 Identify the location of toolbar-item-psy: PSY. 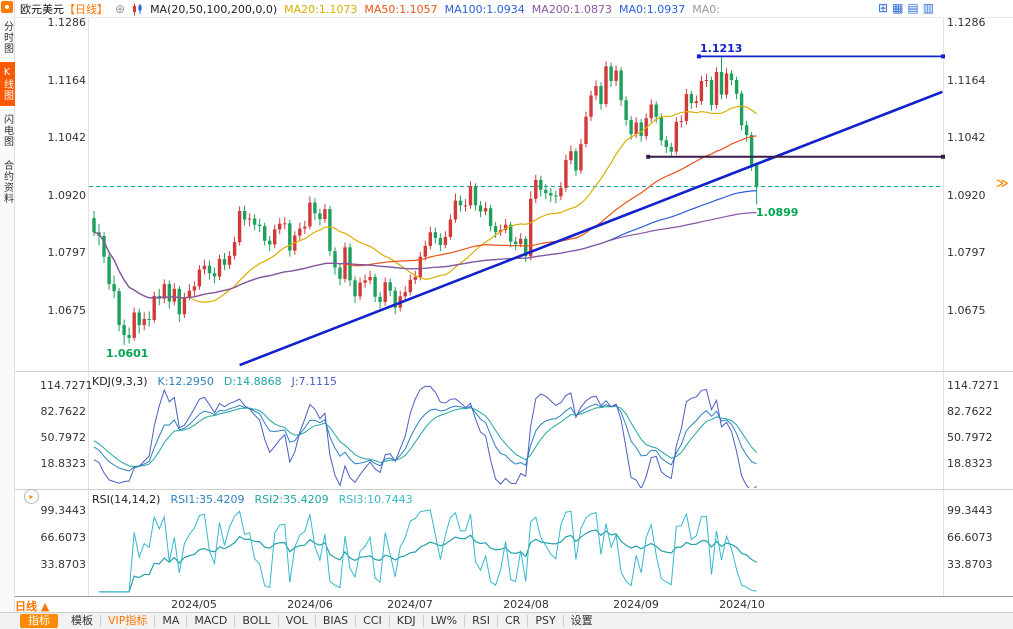
(546, 621).